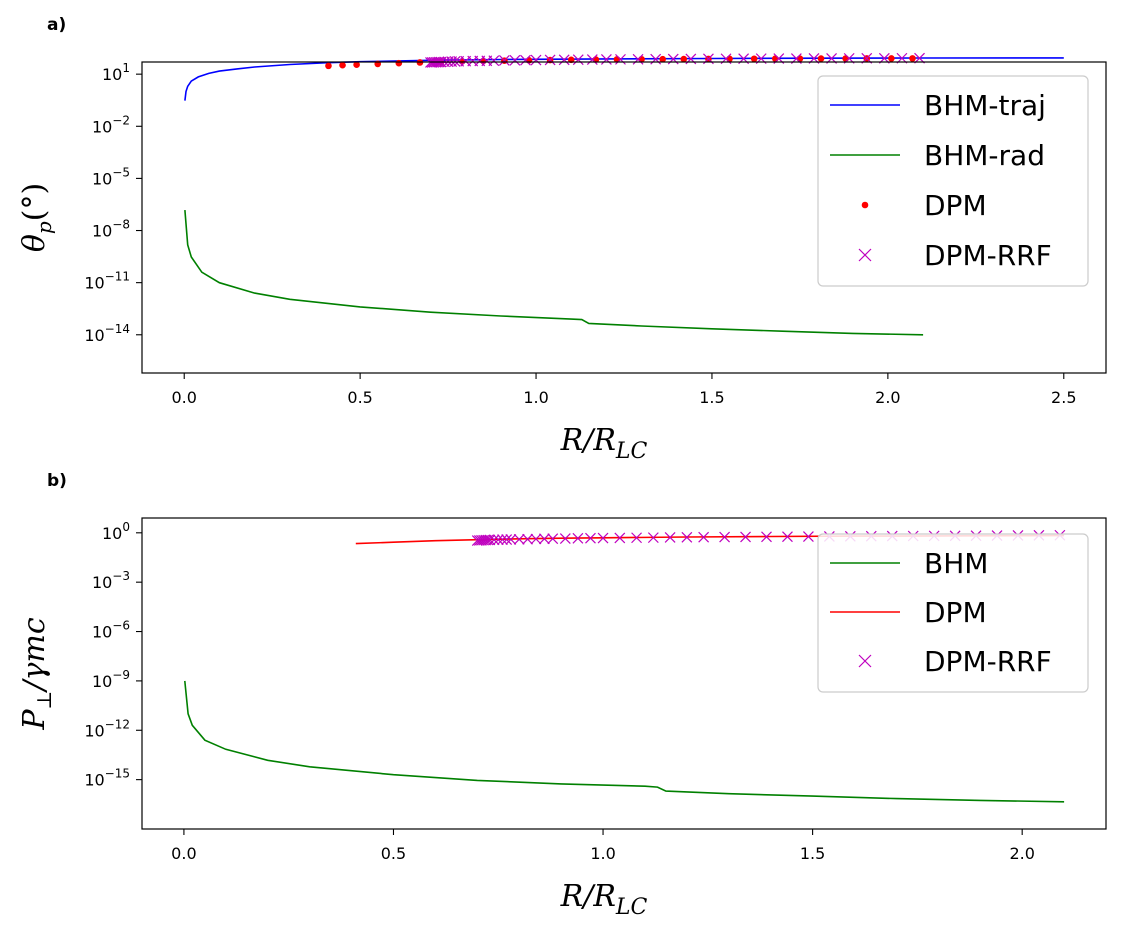 Image resolution: width=1121 pixels, height=927 pixels. I want to click on x-tick-label: 2.5, so click(1063, 397).